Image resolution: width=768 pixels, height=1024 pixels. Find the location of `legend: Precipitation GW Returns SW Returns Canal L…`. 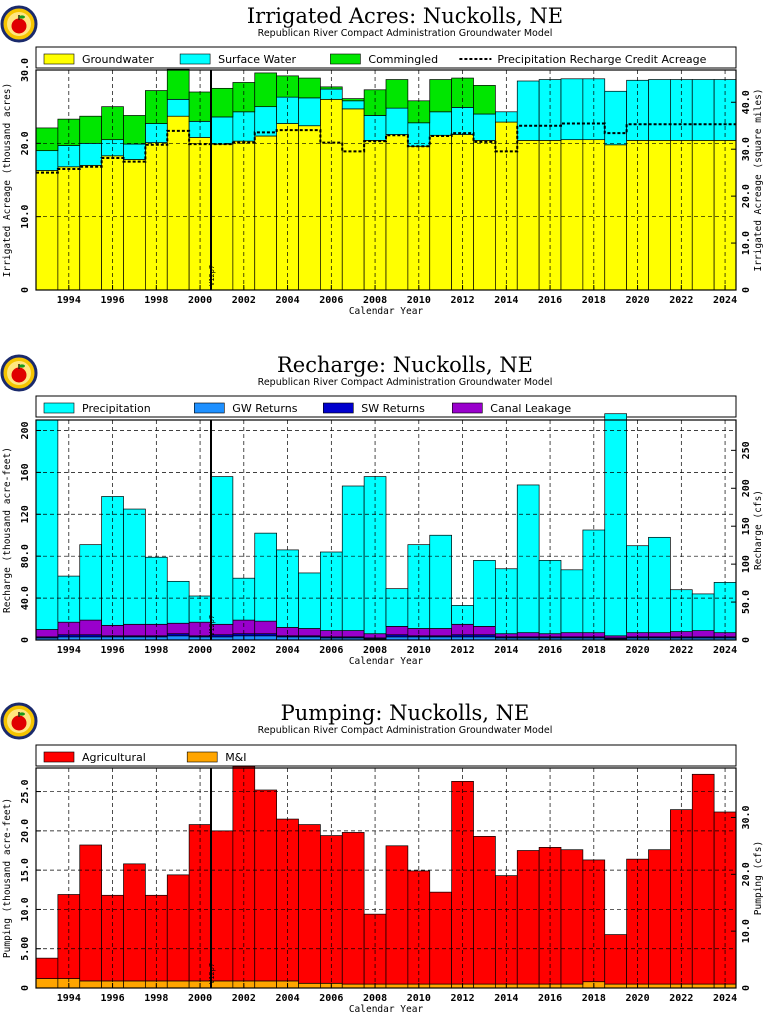

legend: Precipitation GW Returns SW Returns Canal L… is located at coordinates (386, 406).